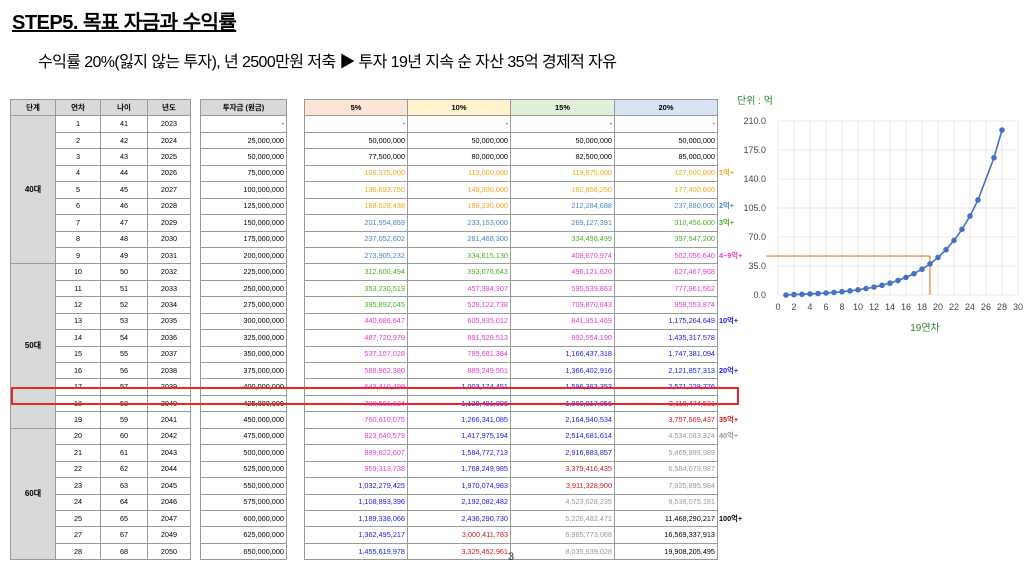 The width and height of the screenshot is (1032, 575). I want to click on cell-rate-20: 4,534,083,324, so click(666, 436).